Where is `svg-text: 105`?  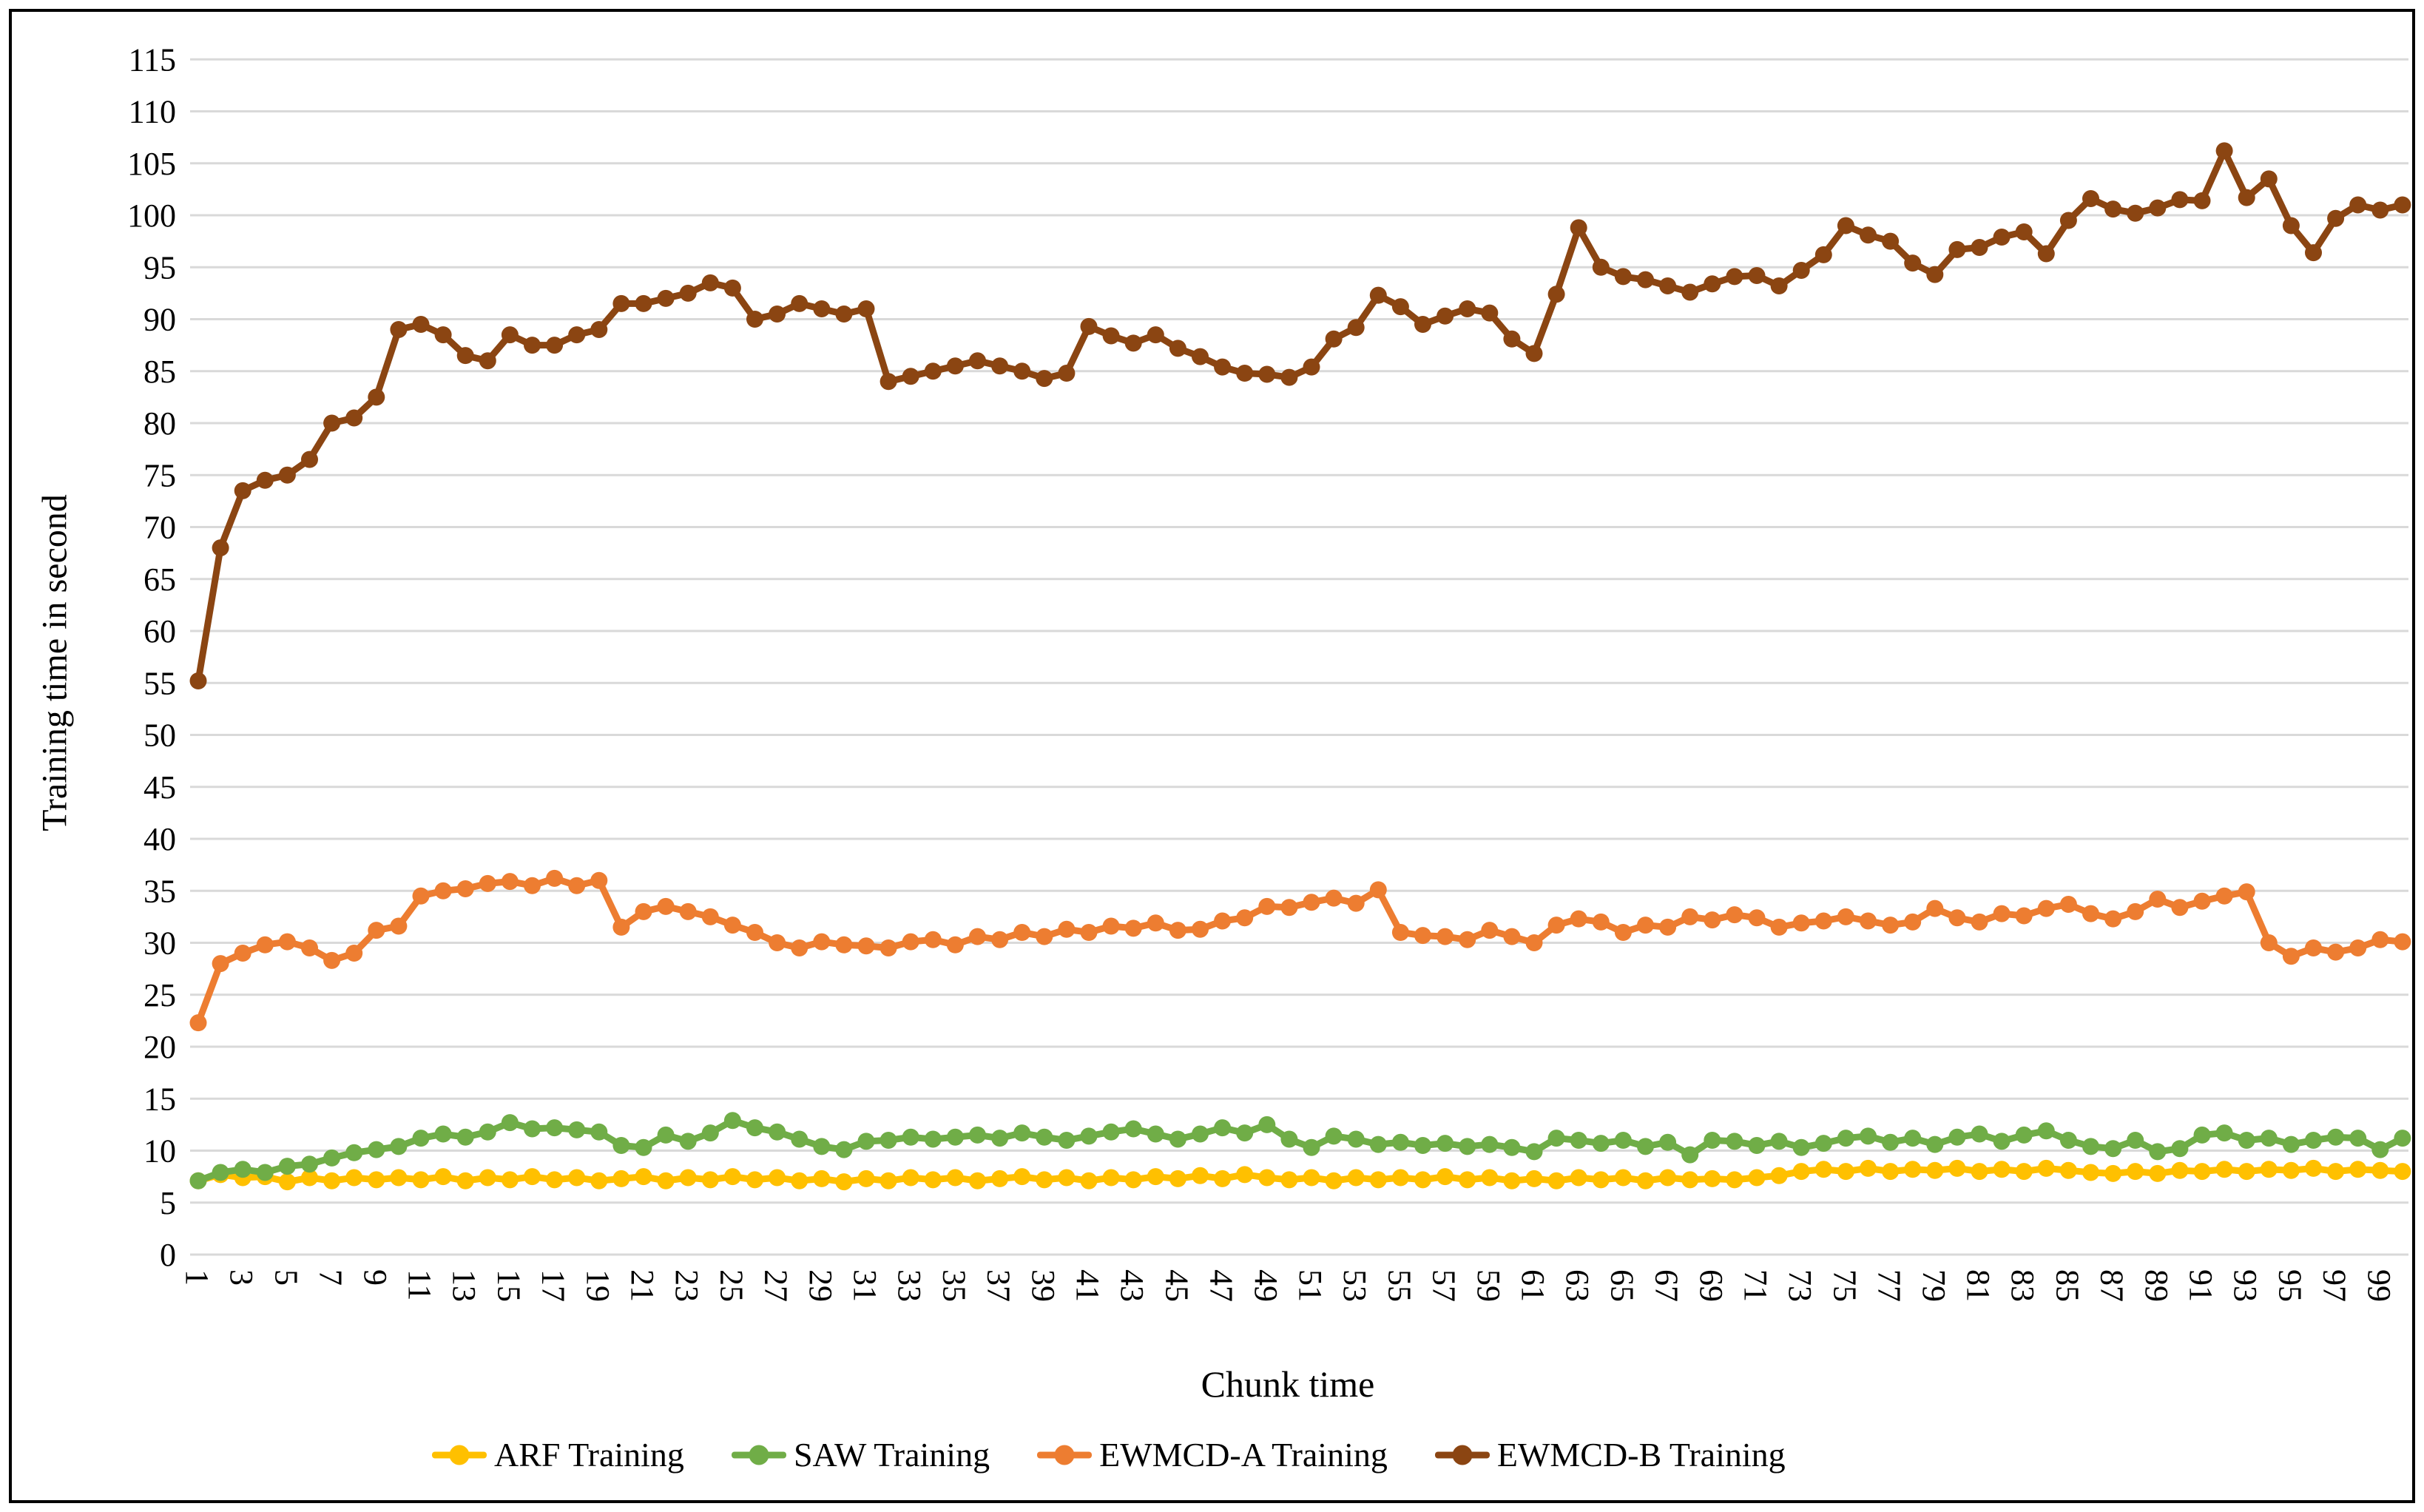 svg-text: 105 is located at coordinates (151, 164).